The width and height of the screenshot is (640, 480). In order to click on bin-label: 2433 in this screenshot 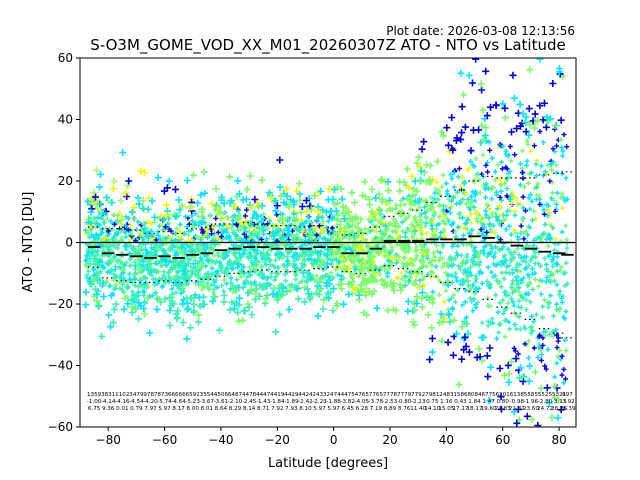, I will do `click(319, 395)`.